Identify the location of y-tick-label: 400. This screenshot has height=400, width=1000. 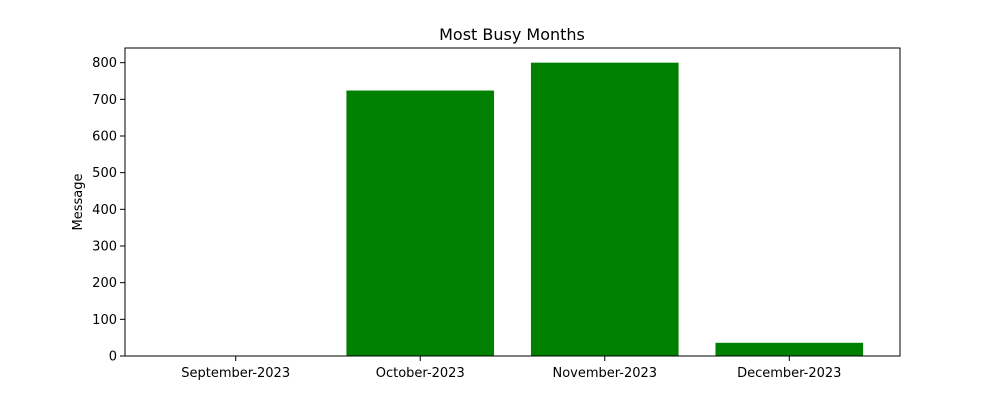
(104, 210).